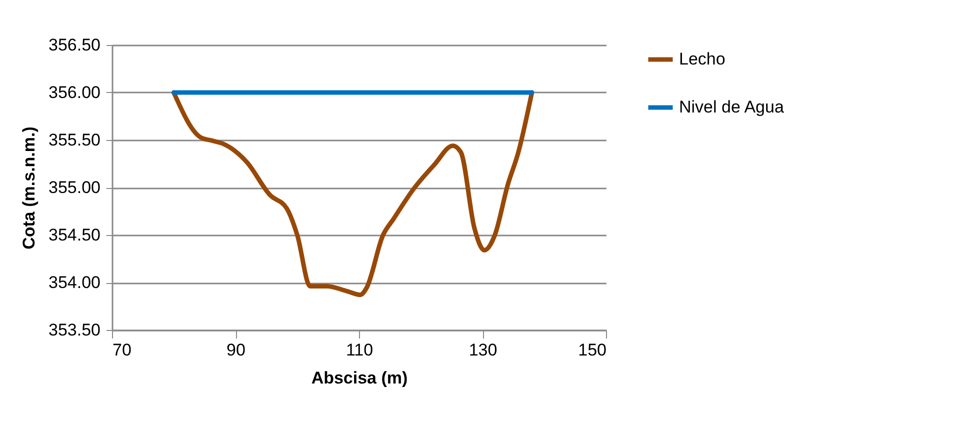 The width and height of the screenshot is (956, 441). What do you see at coordinates (592, 350) in the screenshot?
I see `x-tick-label: 150` at bounding box center [592, 350].